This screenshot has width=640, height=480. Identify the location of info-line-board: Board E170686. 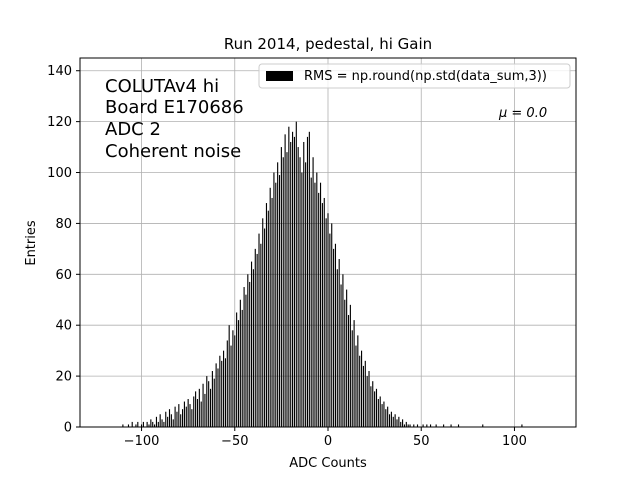
(174, 107).